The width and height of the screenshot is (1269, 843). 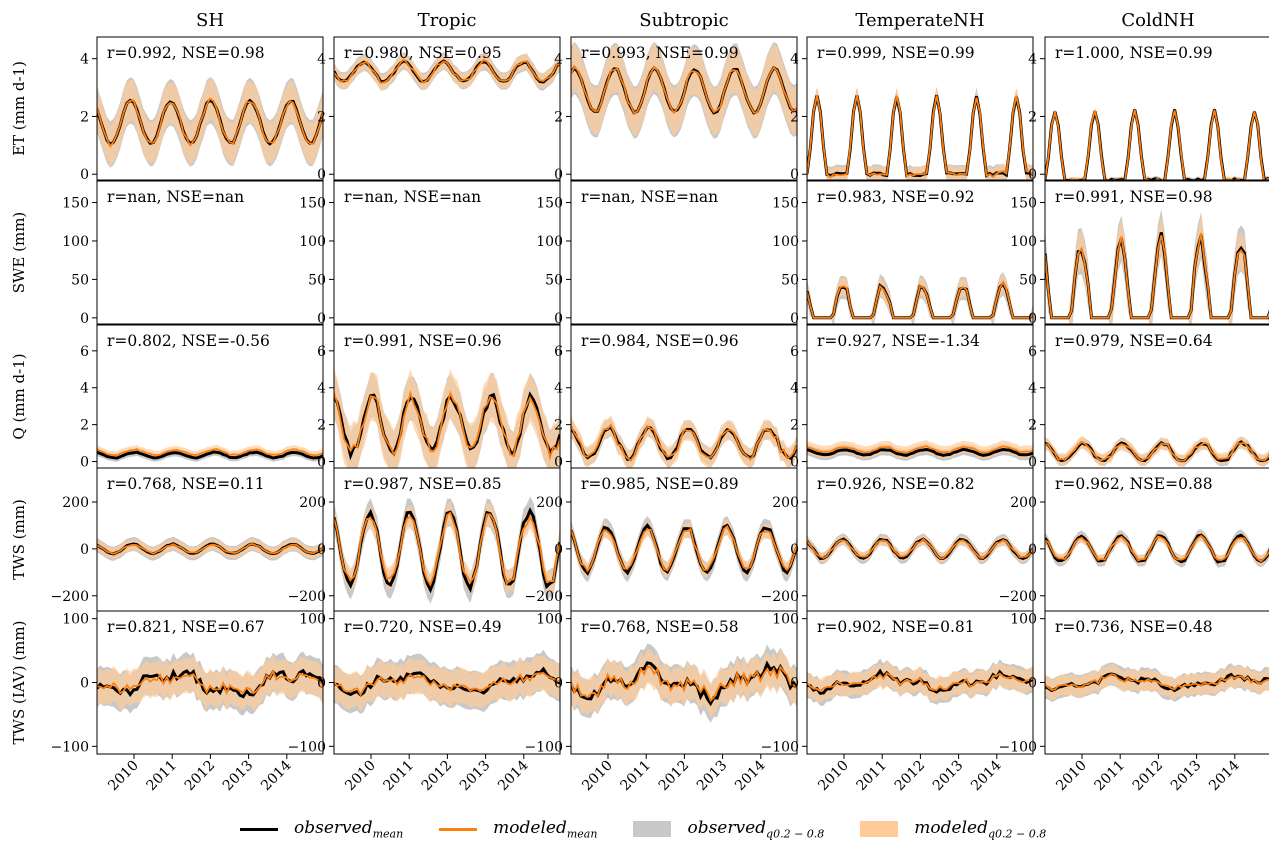 What do you see at coordinates (953, 829) in the screenshot?
I see `legend-modeled-band: modeledq0.2 − 0.8` at bounding box center [953, 829].